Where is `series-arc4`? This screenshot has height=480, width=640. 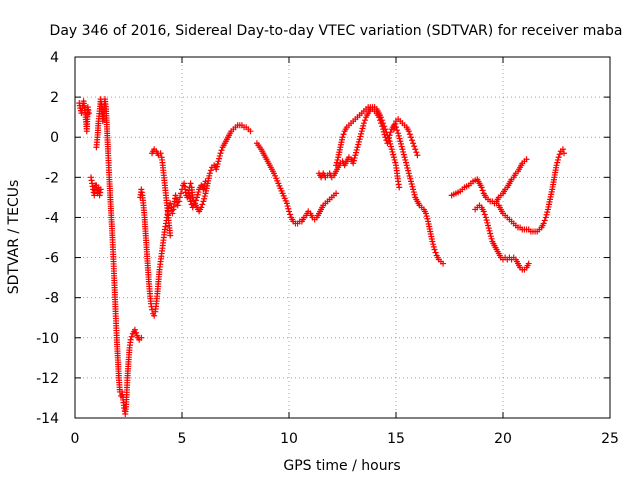
series-arc4 is located at coordinates (98, 190).